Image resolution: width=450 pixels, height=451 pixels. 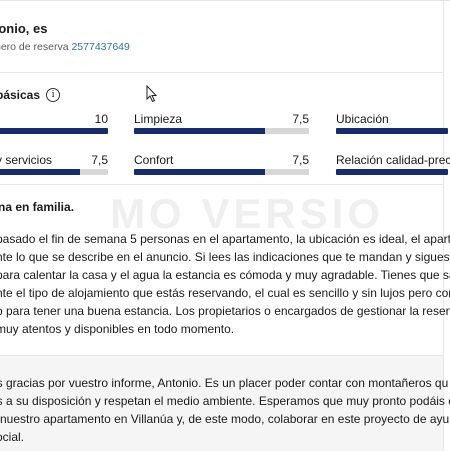 I want to click on rating-label: Limpieza, so click(x=158, y=119).